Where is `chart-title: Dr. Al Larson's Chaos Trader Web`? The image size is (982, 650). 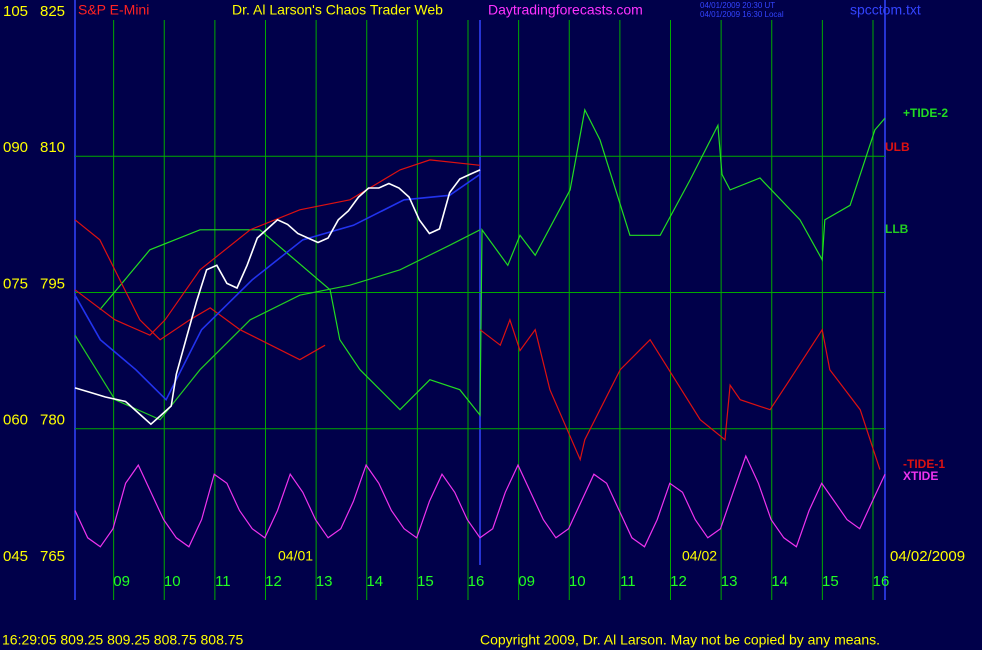 chart-title: Dr. Al Larson's Chaos Trader Web is located at coordinates (337, 10).